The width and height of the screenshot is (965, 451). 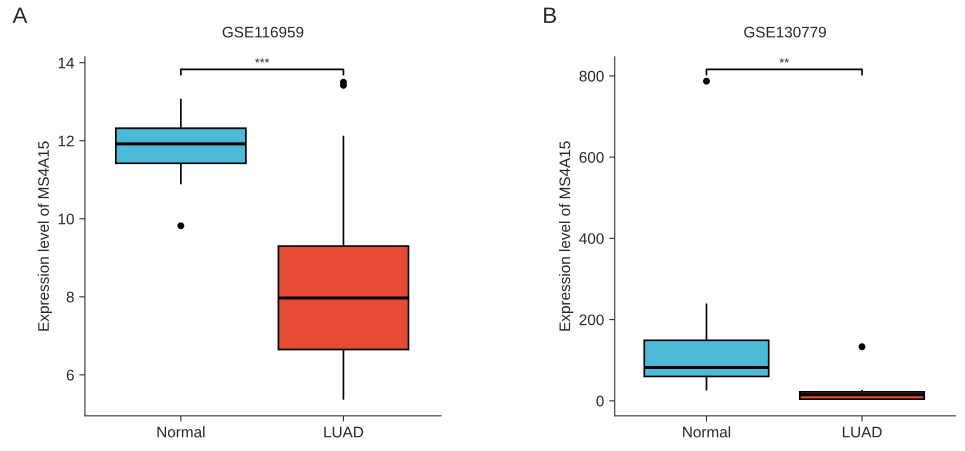 I want to click on y-tick-label: 0, so click(x=600, y=401).